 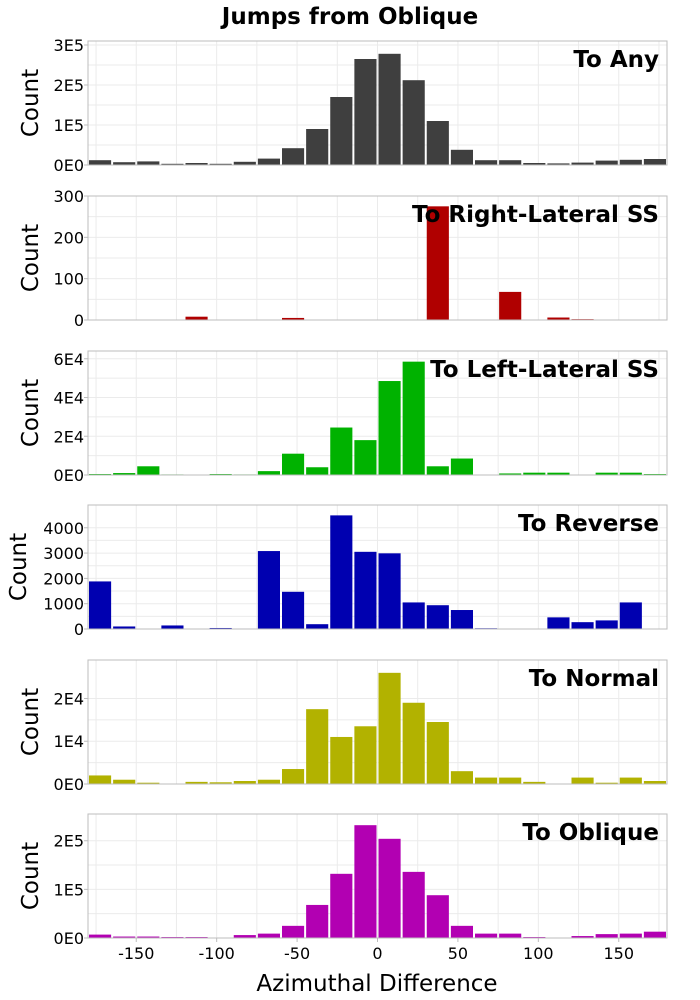 What do you see at coordinates (377, 258) in the screenshot?
I see `panel-frame` at bounding box center [377, 258].